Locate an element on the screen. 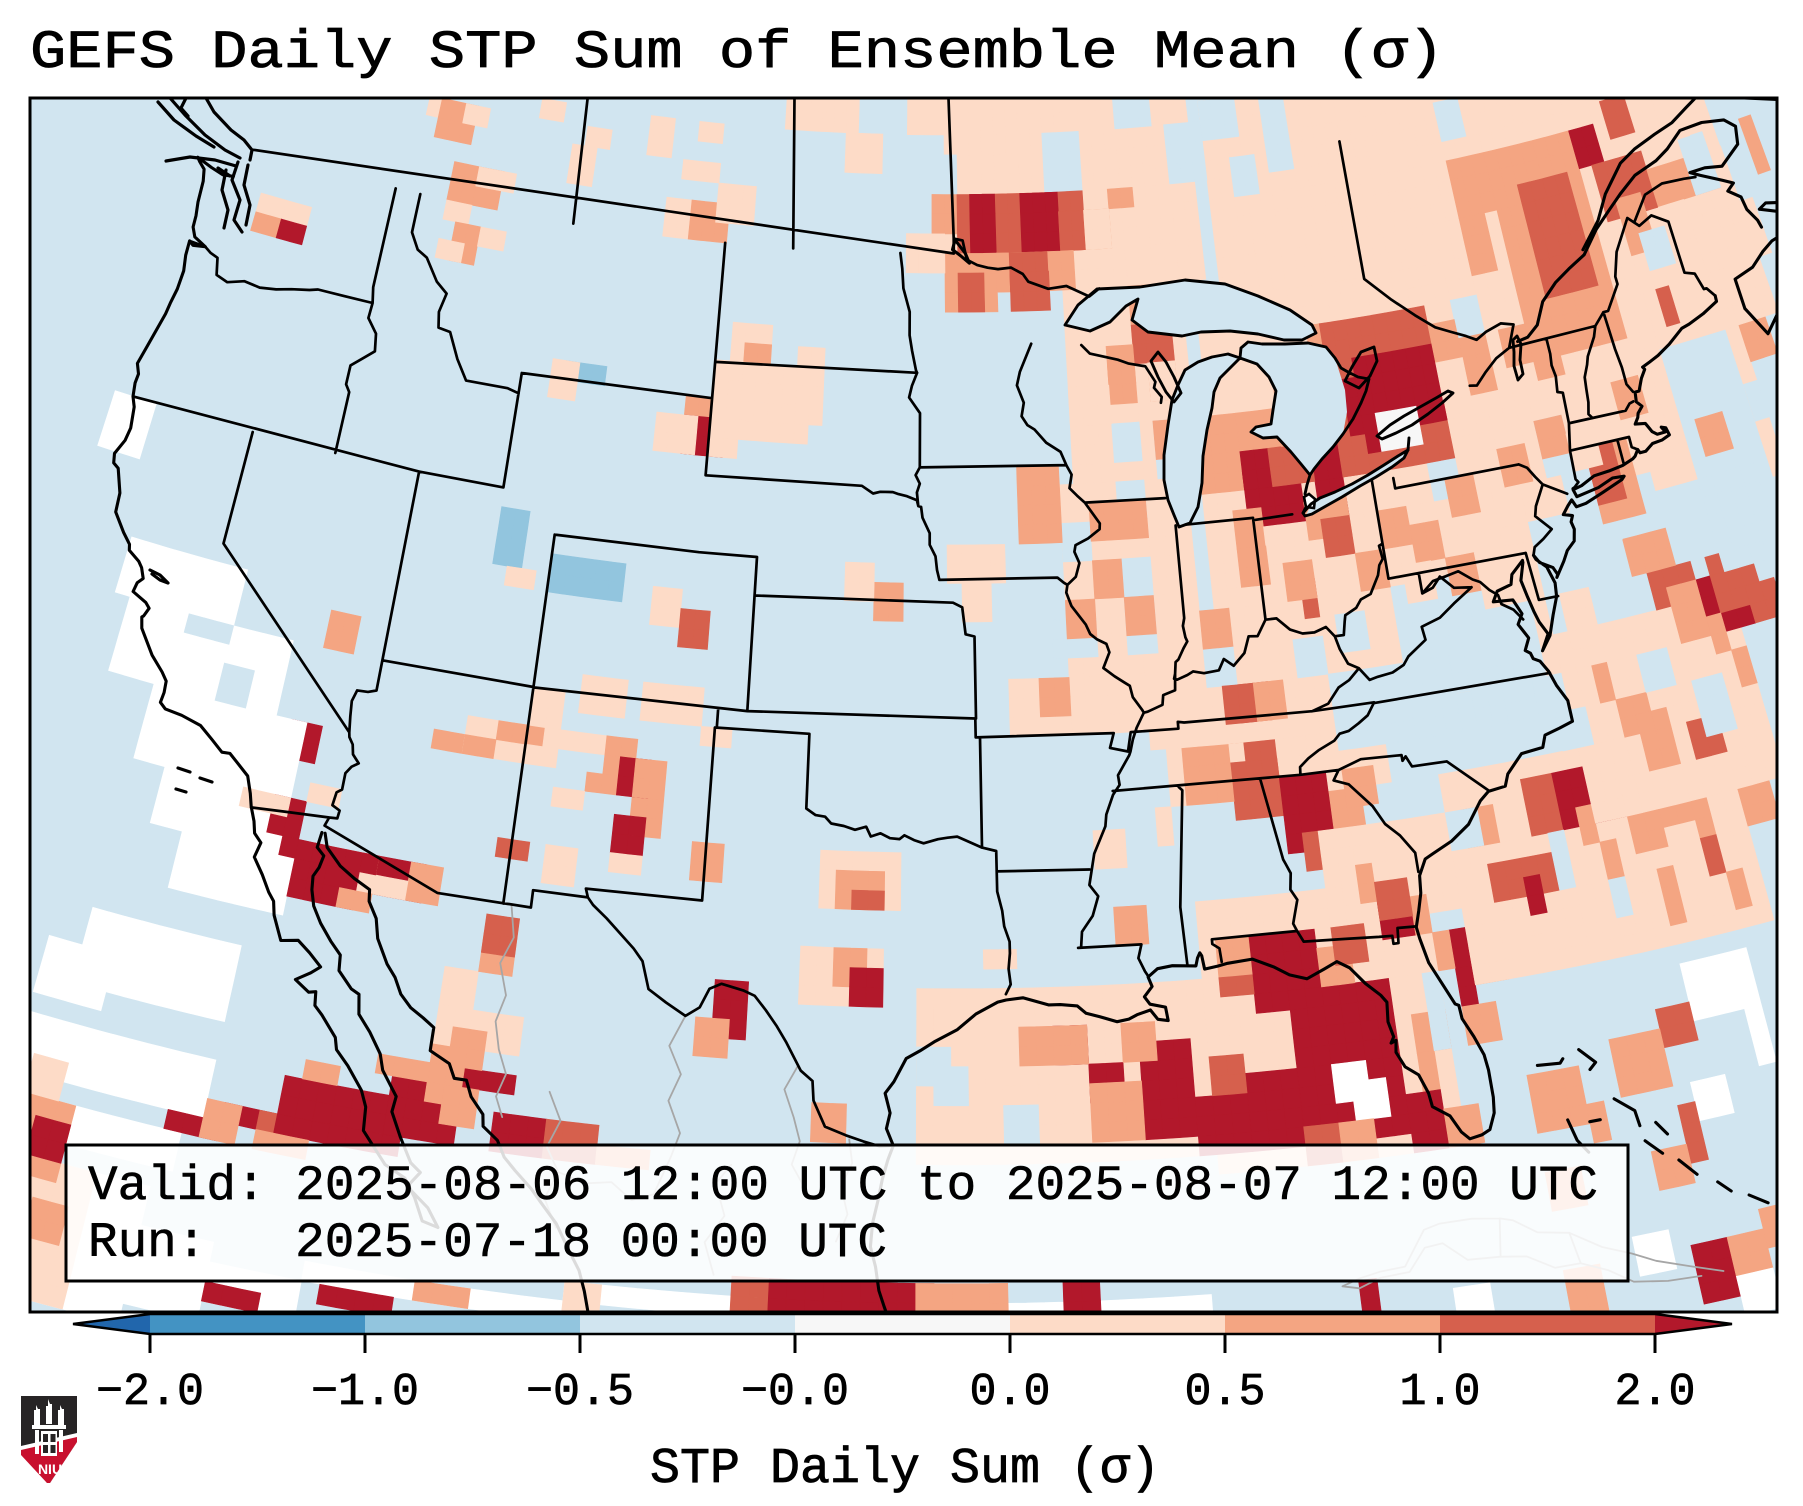 The width and height of the screenshot is (1803, 1506). svg-text: Run: 2025-07-18 00:00 UTC is located at coordinates (487, 1243).